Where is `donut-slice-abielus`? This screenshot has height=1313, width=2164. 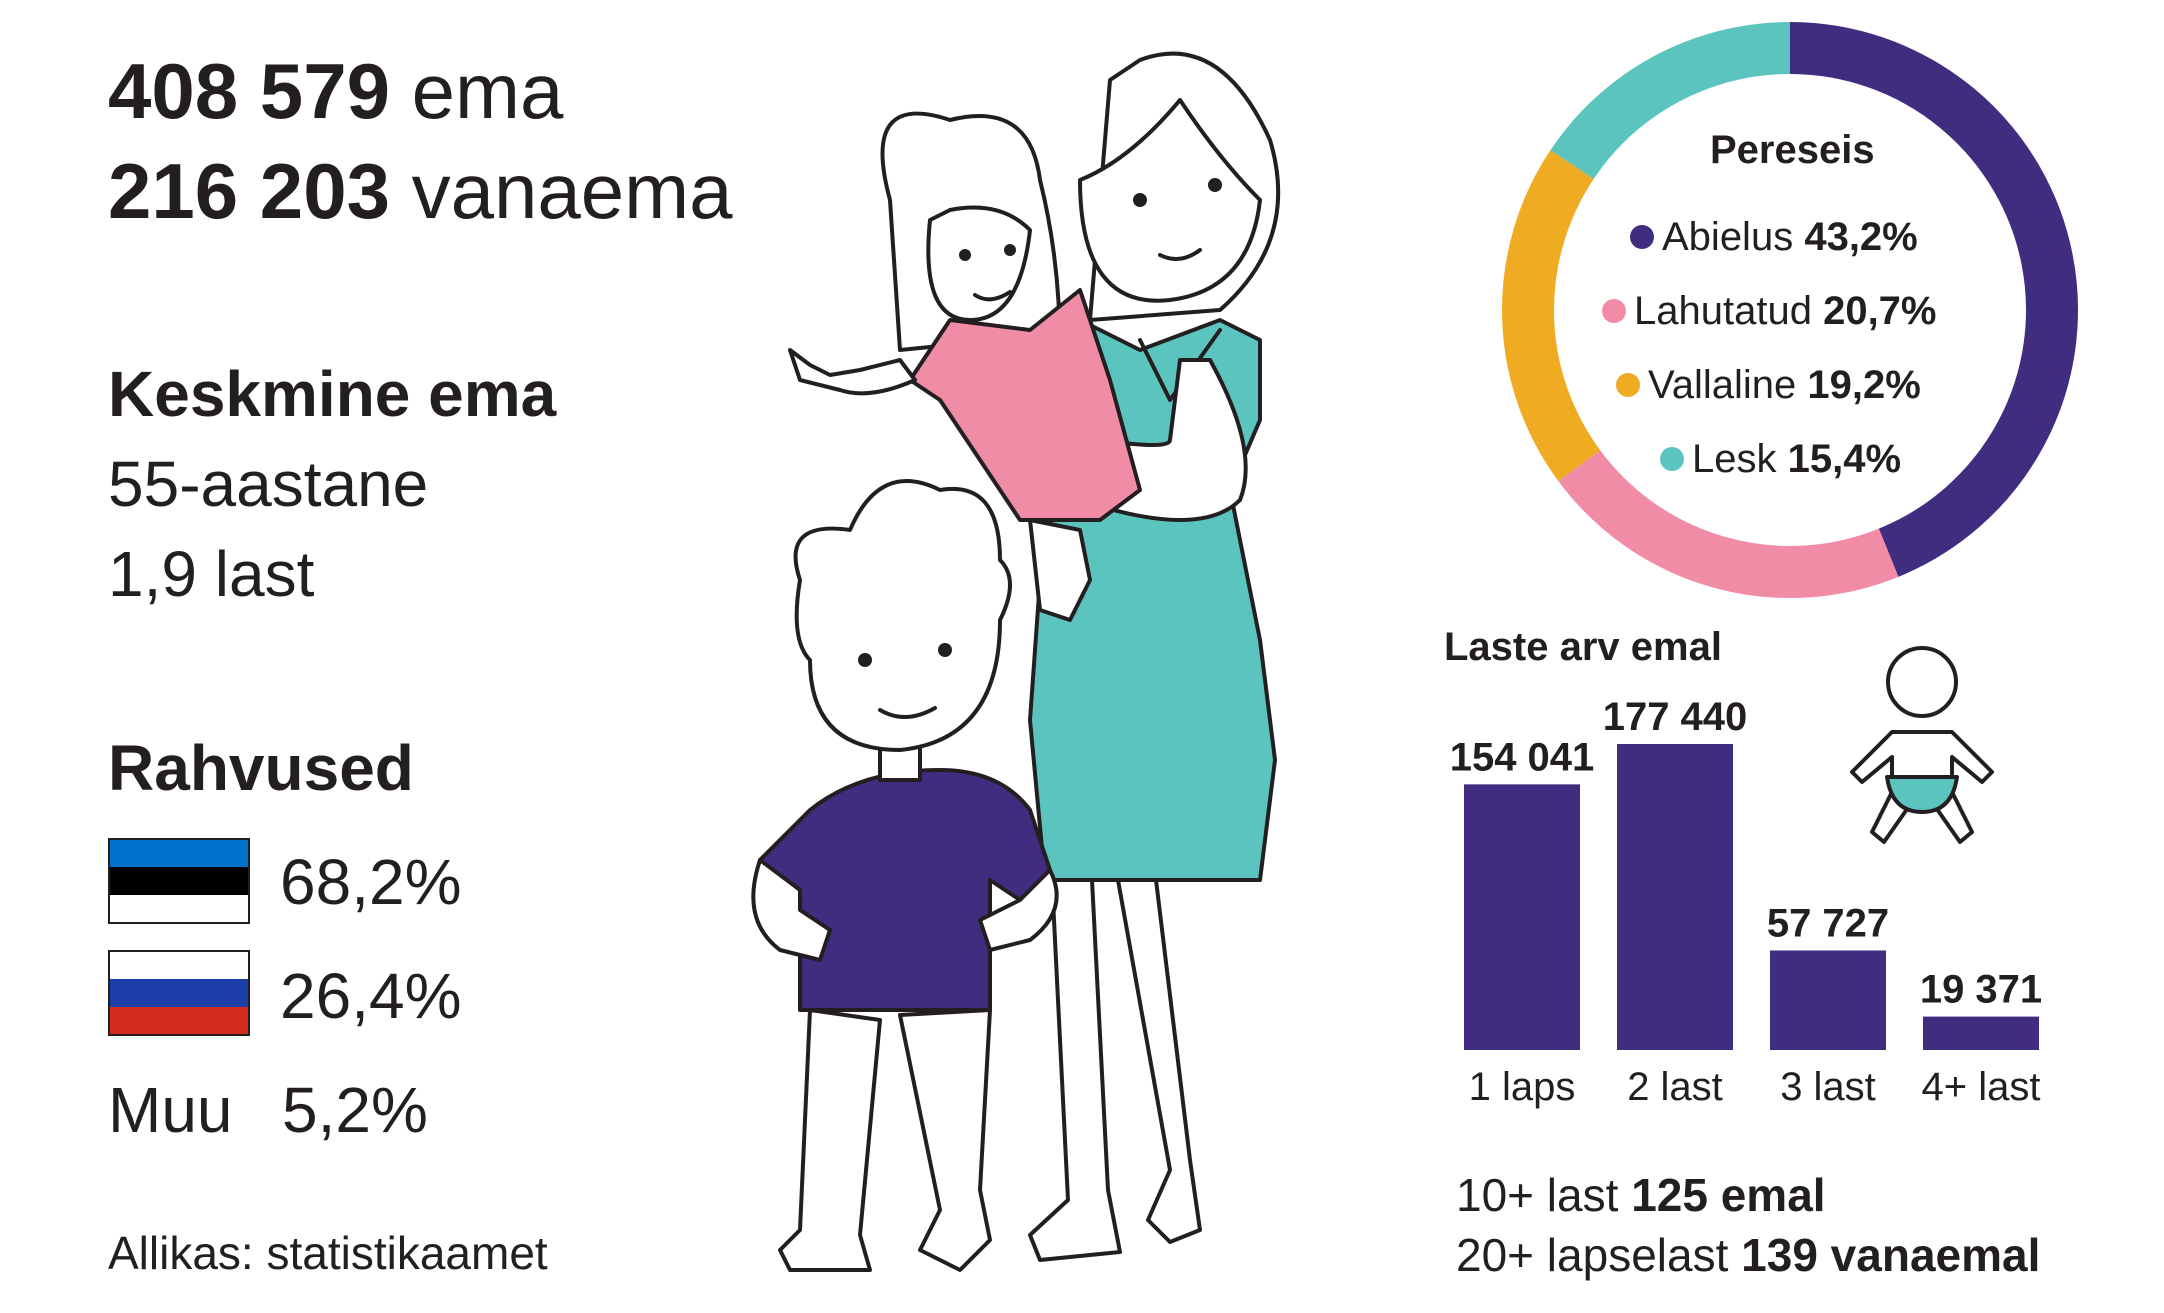
donut-slice-abielus is located at coordinates (1933, 299).